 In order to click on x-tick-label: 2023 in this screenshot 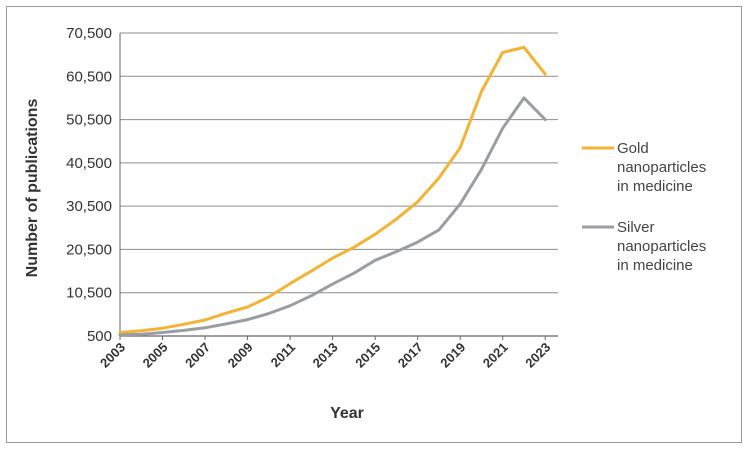, I will do `click(537, 355)`.